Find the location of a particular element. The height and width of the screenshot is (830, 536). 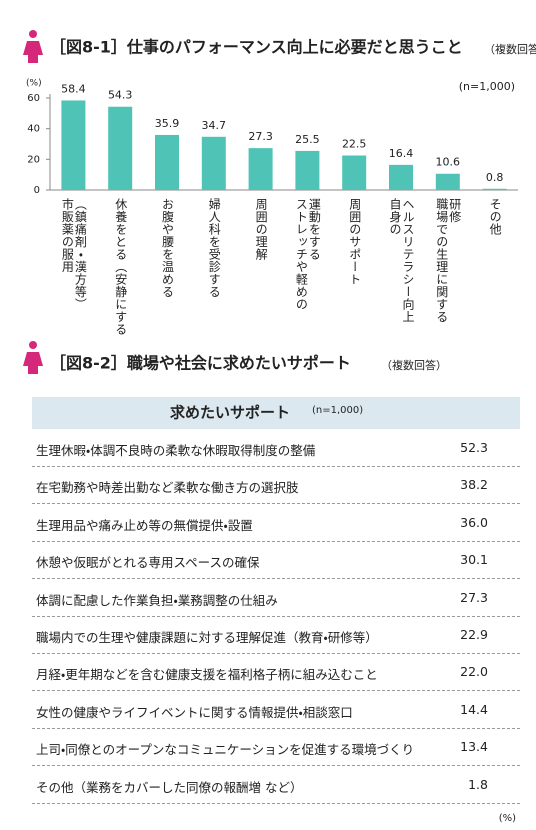

row-label: 上司・同僚とのオープンなコミュニケーションを促進する環境づくり is located at coordinates (225, 750).